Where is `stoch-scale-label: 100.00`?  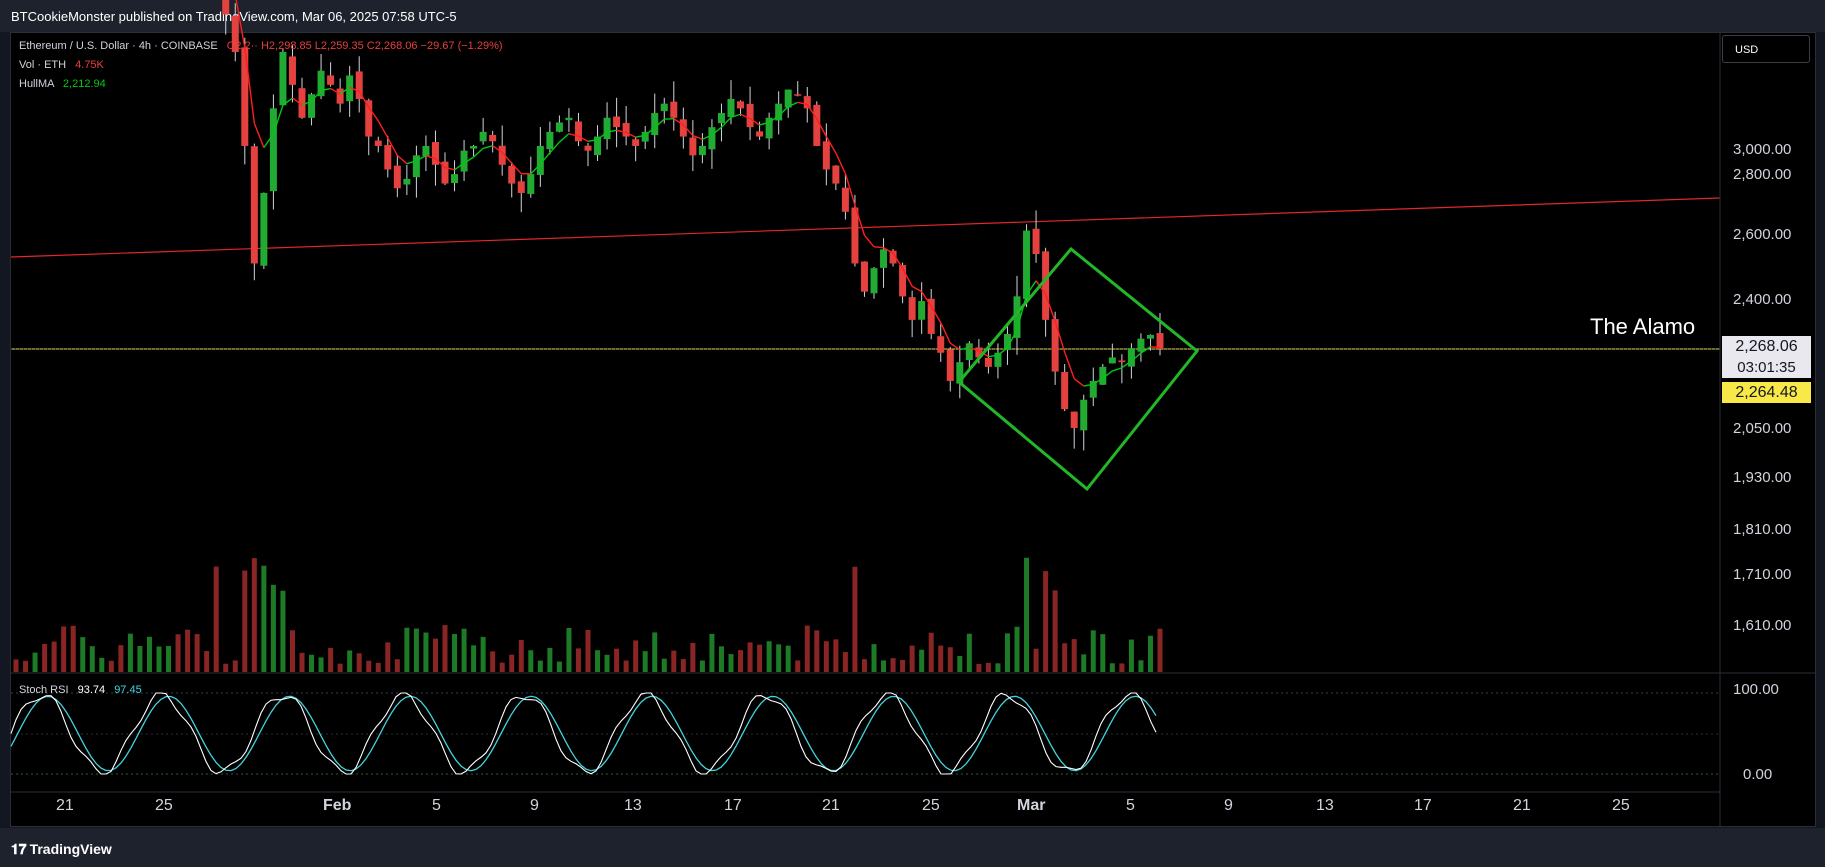 stoch-scale-label: 100.00 is located at coordinates (1756, 689).